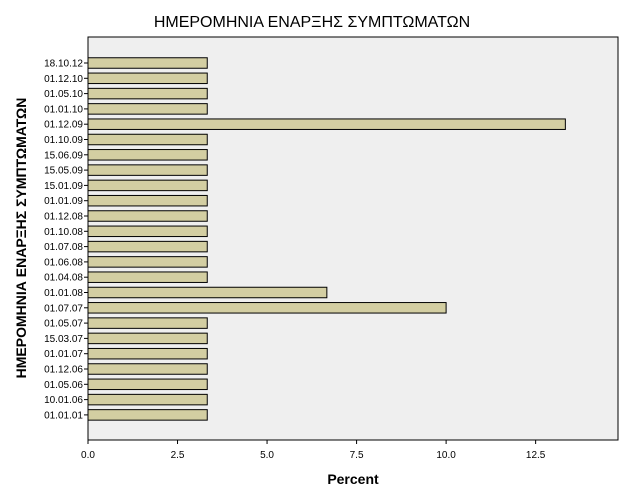 This screenshot has width=626, height=501. Describe the element at coordinates (63, 109) in the screenshot. I see `y-tick-label: 01.01.10` at that location.